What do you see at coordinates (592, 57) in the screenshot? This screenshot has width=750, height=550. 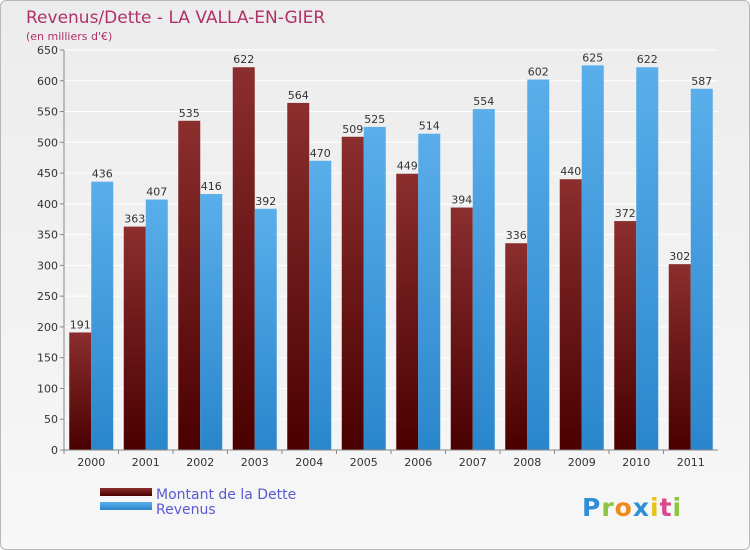 I see `data-label: 625` at bounding box center [592, 57].